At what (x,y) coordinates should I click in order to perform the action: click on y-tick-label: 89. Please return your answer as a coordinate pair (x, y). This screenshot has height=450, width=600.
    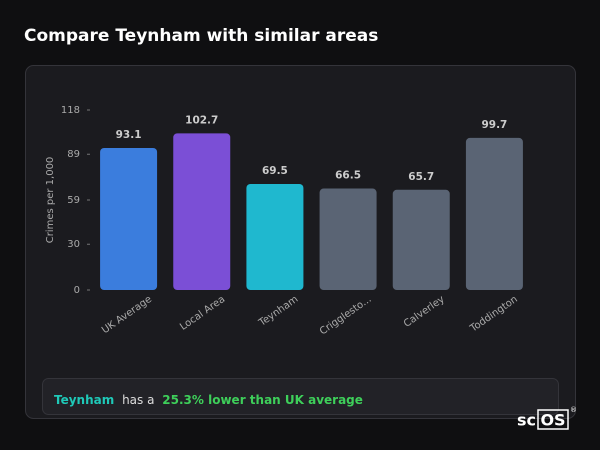
    Looking at the image, I should click on (73, 154).